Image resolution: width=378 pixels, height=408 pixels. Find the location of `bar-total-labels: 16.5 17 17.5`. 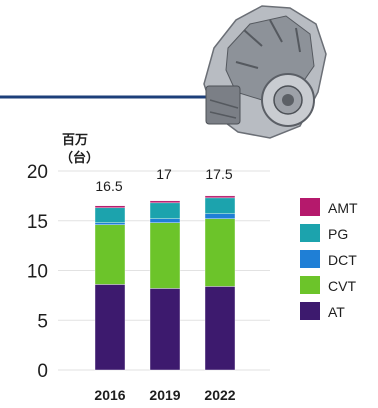

bar-total-labels: 16.5 17 17.5 is located at coordinates (163, 180).